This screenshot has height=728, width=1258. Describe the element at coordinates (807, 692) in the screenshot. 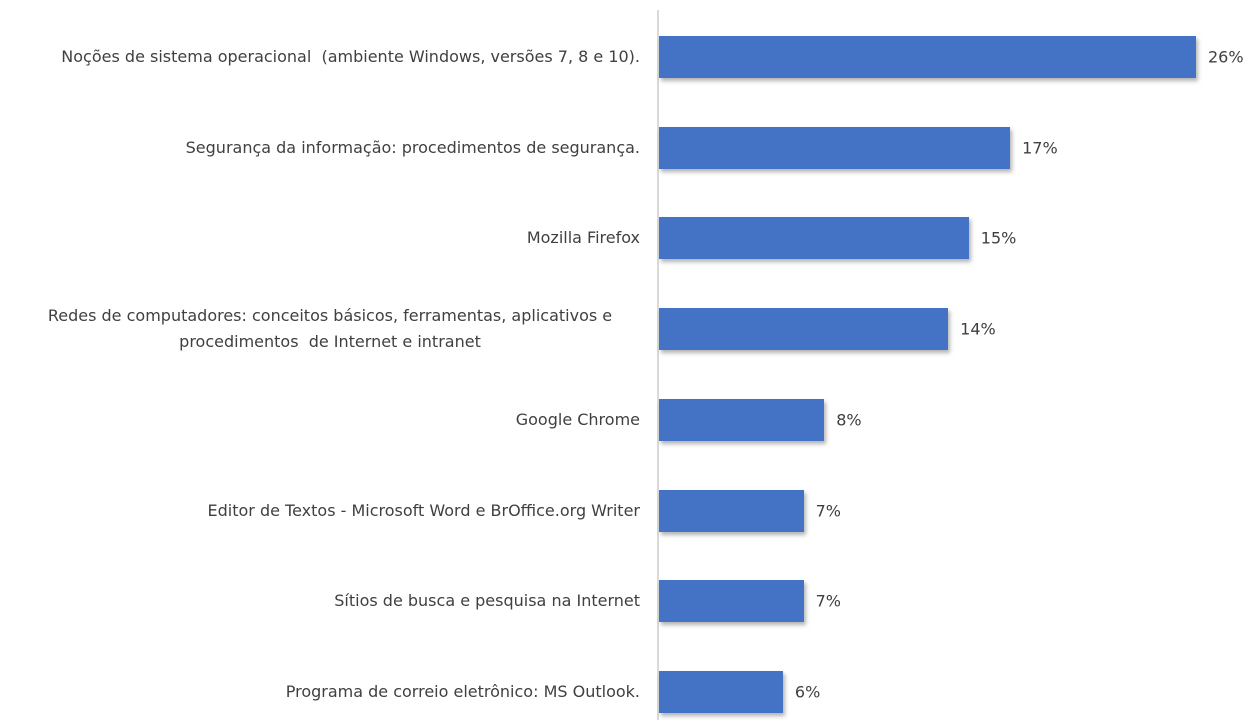

I see `value-label: 6%` at that location.